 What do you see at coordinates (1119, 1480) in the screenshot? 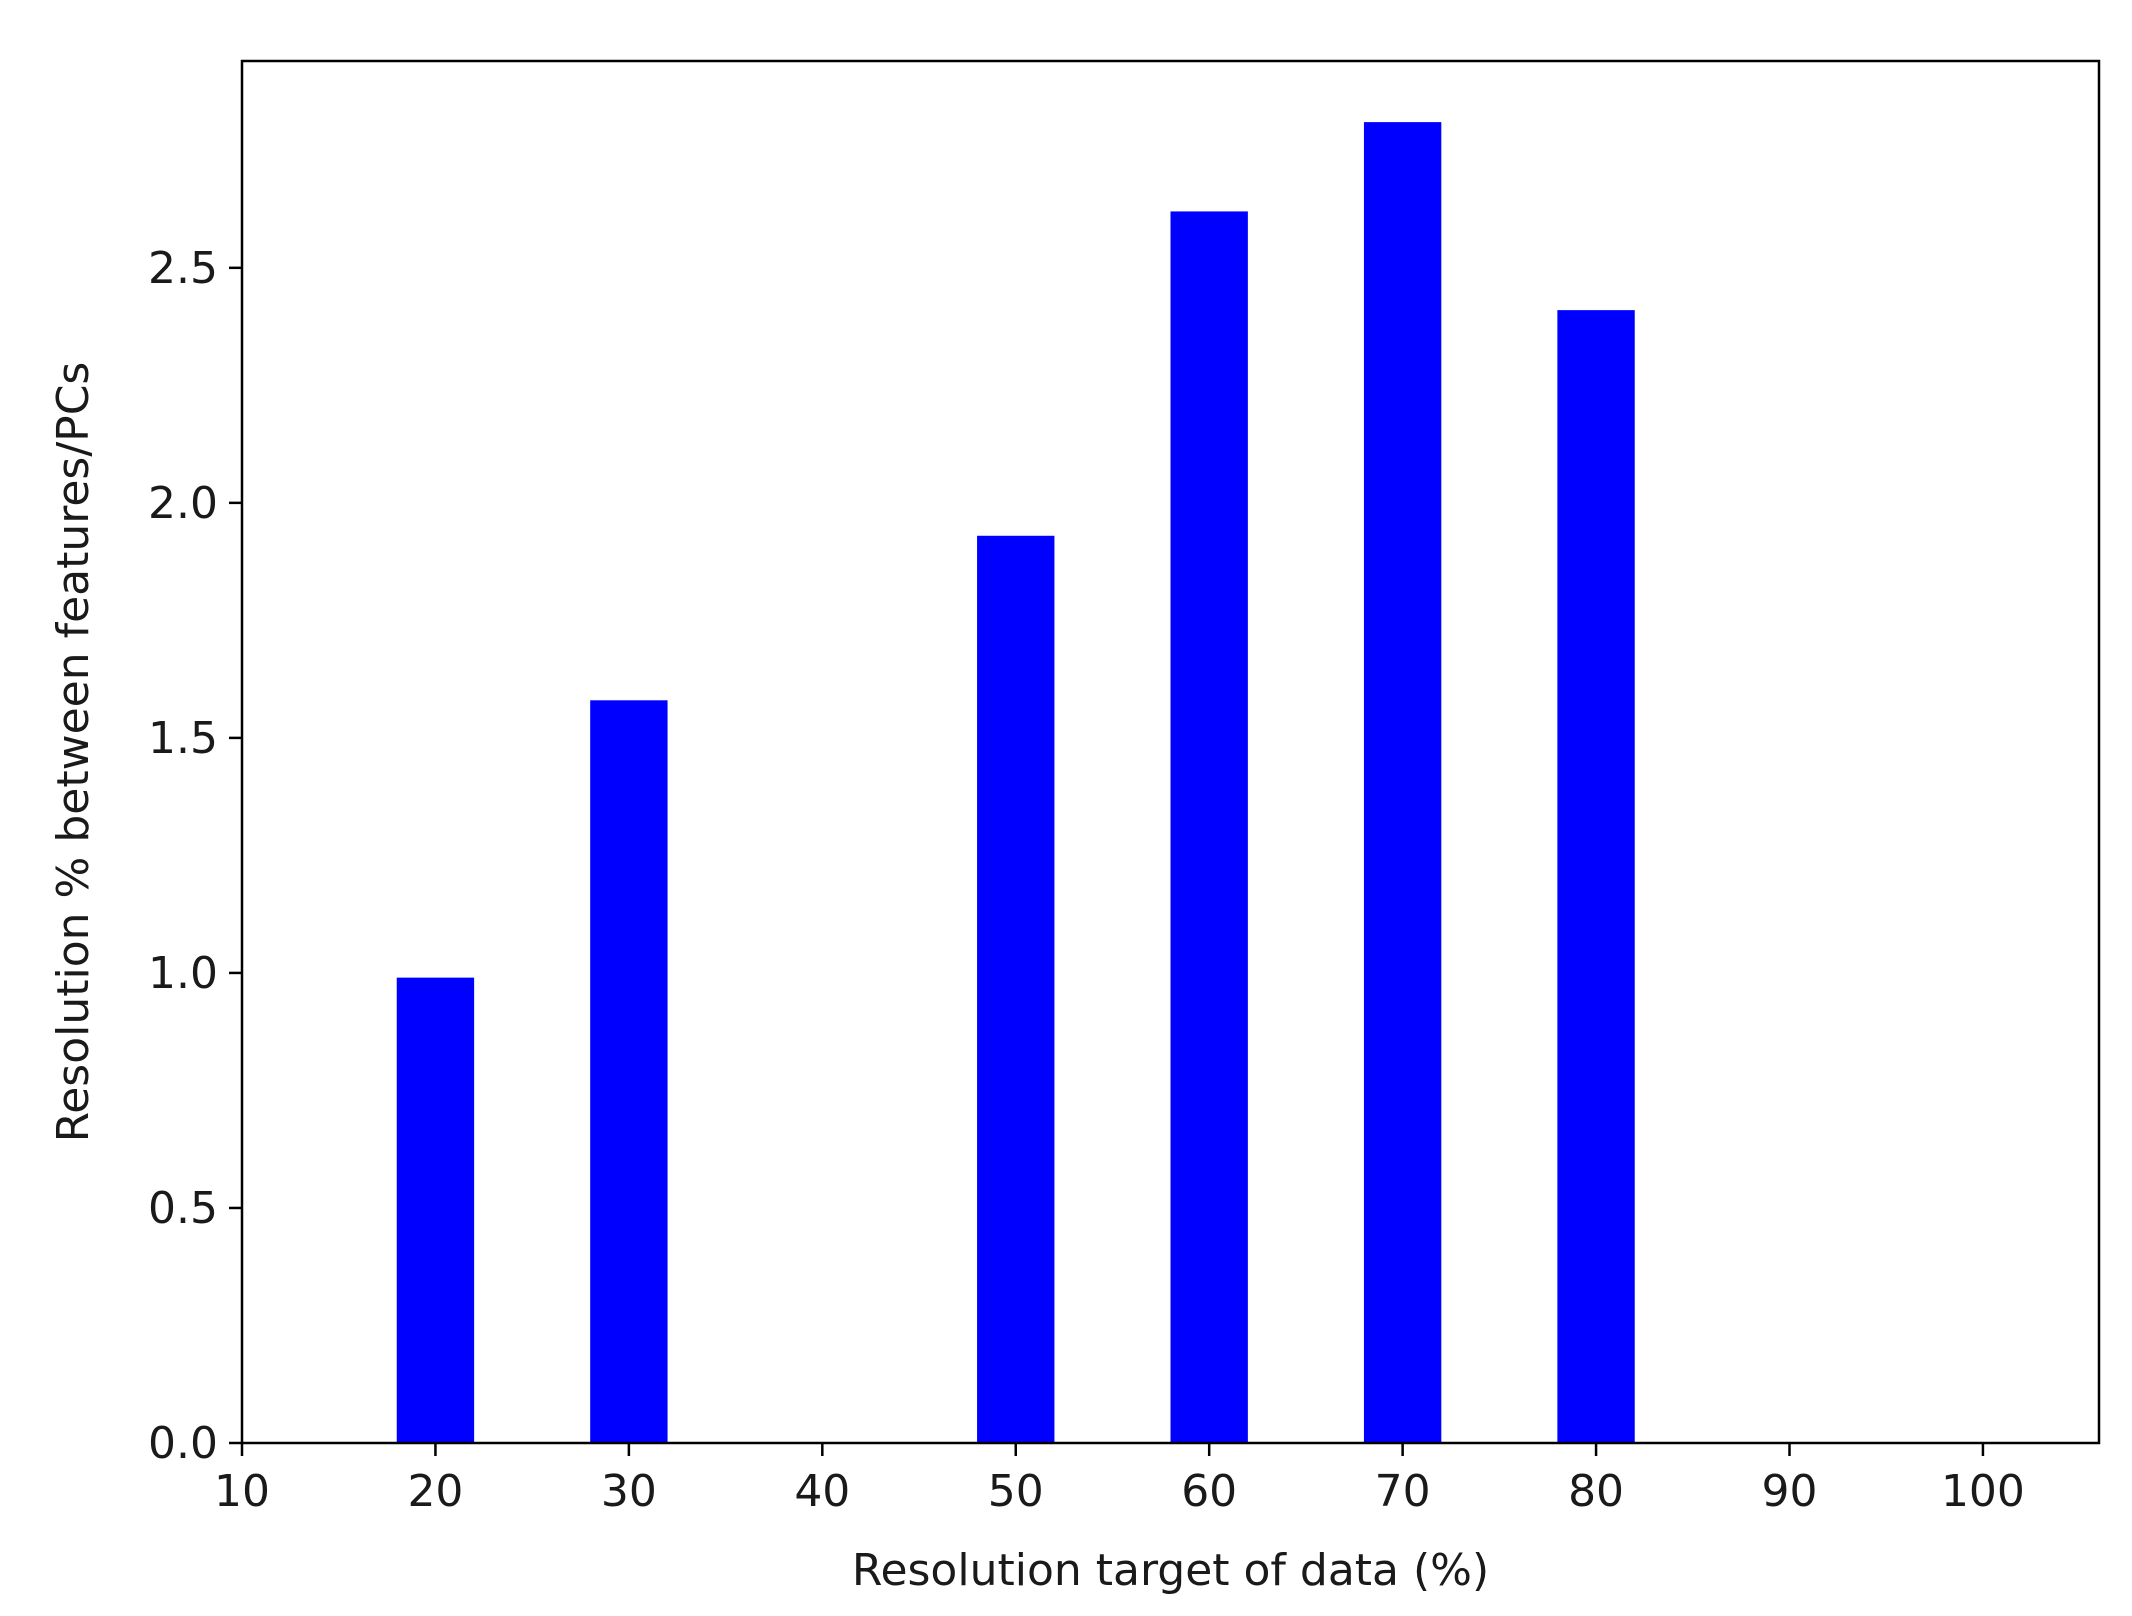
I see `x-axis-ticks: 10 20 30 40 50 60 70 80 90 100` at bounding box center [1119, 1480].